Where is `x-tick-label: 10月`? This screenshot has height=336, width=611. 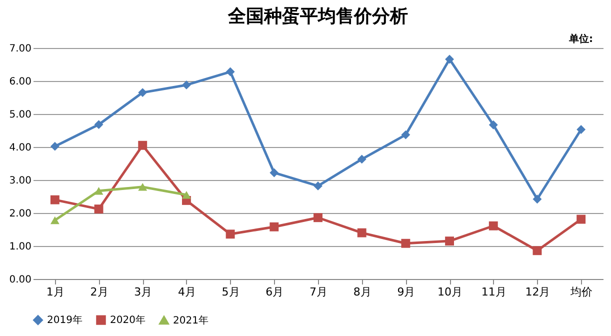
x-tick-label: 10月 is located at coordinates (450, 292).